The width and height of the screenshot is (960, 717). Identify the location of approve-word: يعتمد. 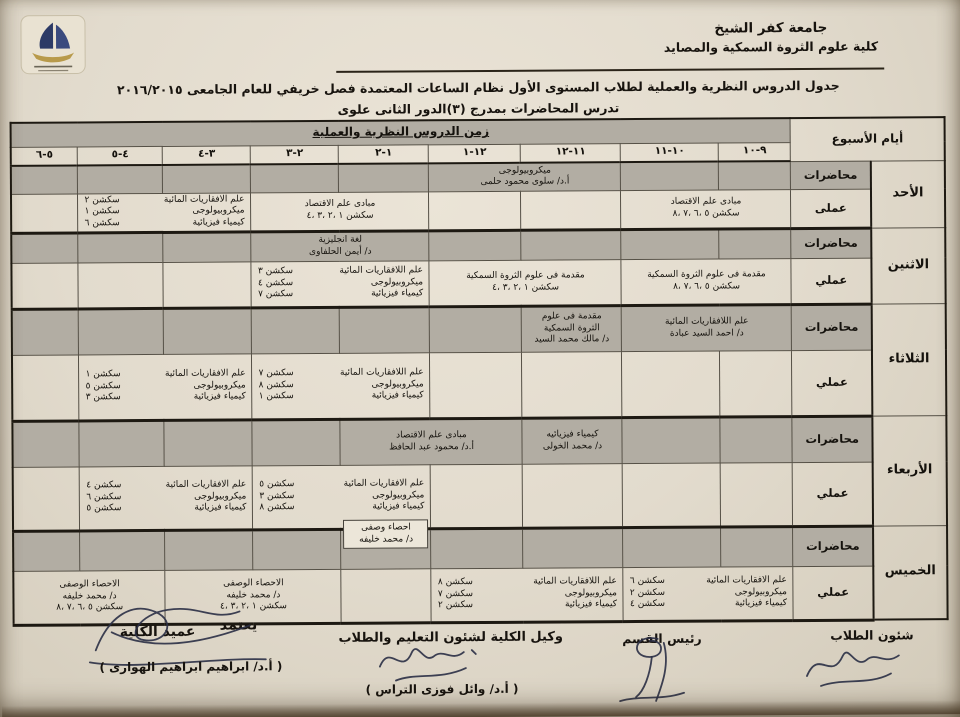
(238, 625).